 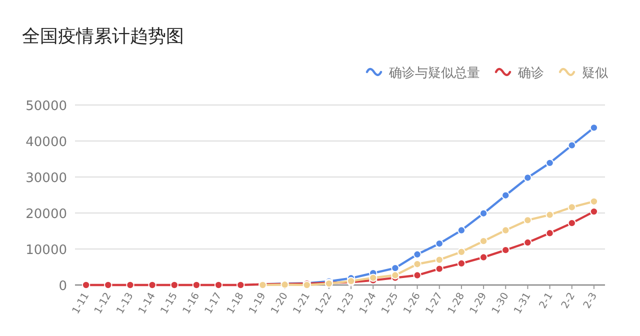 What do you see at coordinates (62, 286) in the screenshot?
I see `y-tick-label: 0` at bounding box center [62, 286].